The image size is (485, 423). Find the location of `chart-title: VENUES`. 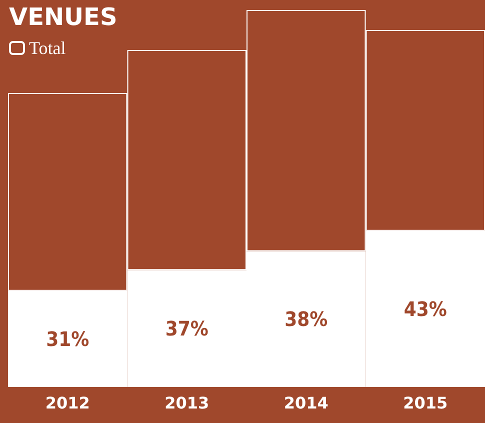

chart-title: VENUES is located at coordinates (63, 17).